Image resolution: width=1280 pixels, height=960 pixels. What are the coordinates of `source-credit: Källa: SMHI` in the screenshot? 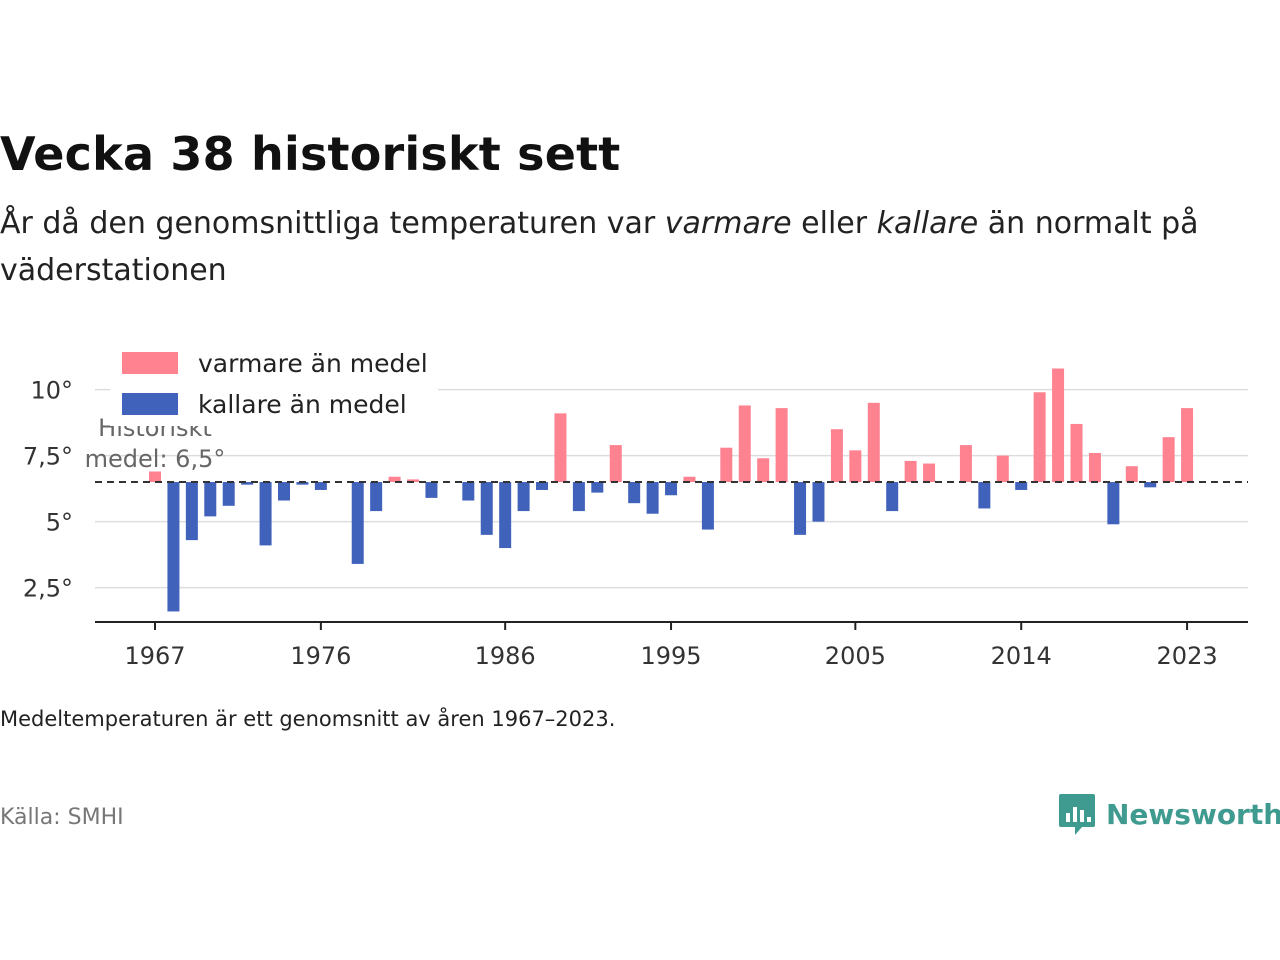 It's located at (62, 817).